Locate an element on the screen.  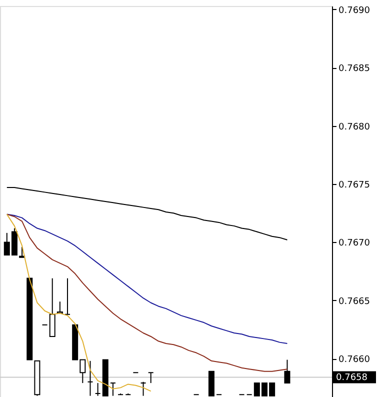
y-tick-label: 0.7665 is located at coordinates (354, 301).